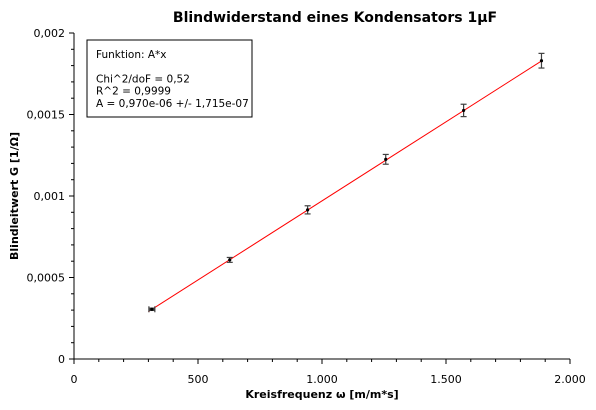  What do you see at coordinates (321, 394) in the screenshot?
I see `x-axis-label: Kreisfrequenz ω [m/m*s]` at bounding box center [321, 394].